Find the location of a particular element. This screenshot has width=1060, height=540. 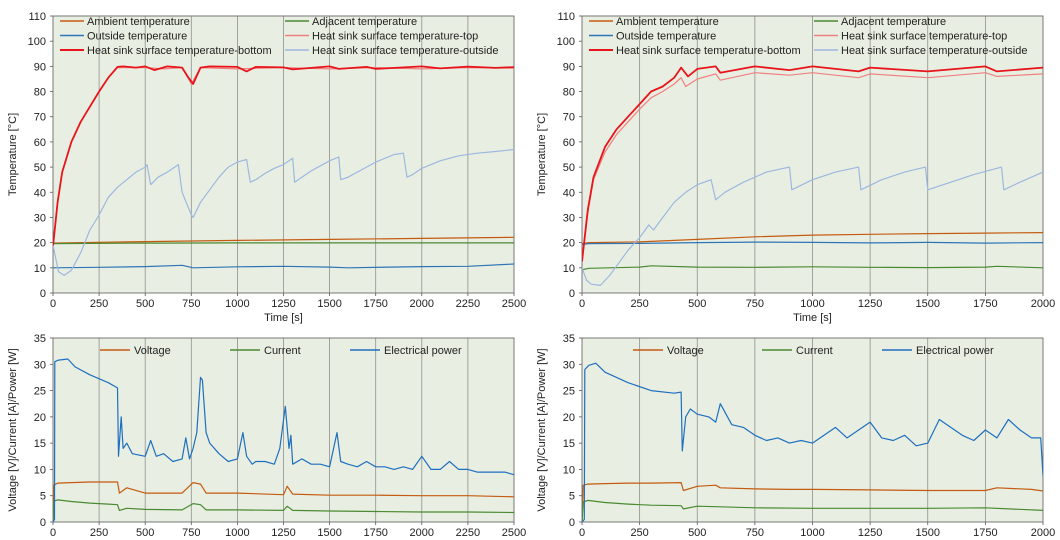

legend-entry: Current is located at coordinates (282, 351).